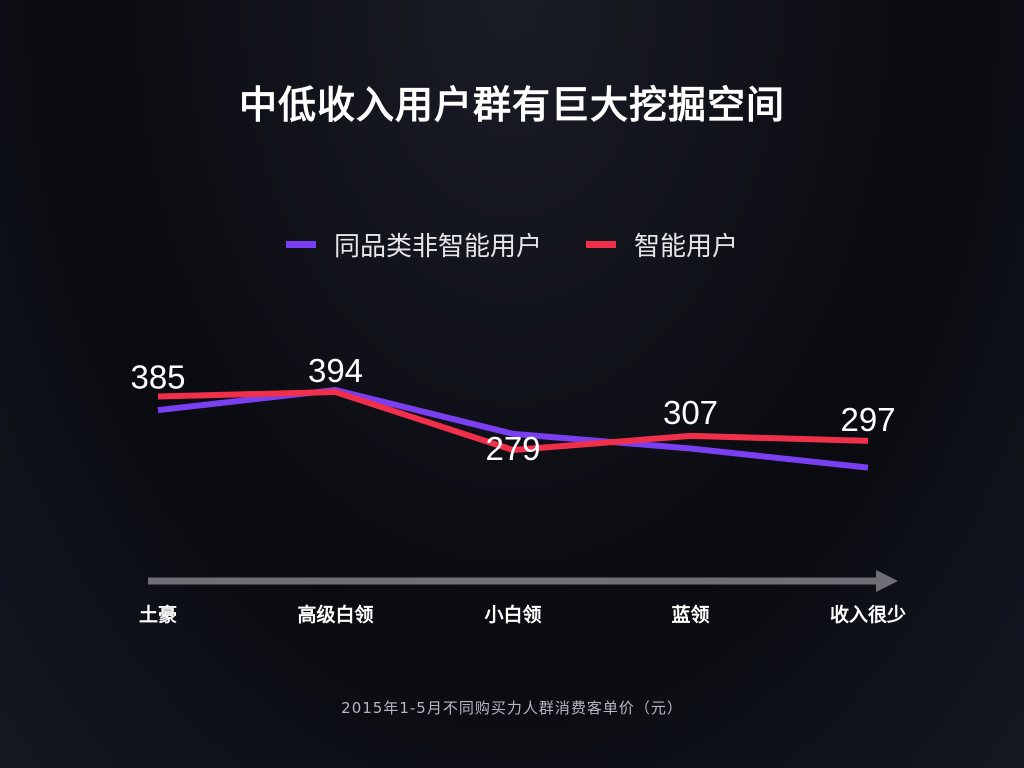 The height and width of the screenshot is (768, 1024). I want to click on data-label-2-5: 297, so click(867, 419).